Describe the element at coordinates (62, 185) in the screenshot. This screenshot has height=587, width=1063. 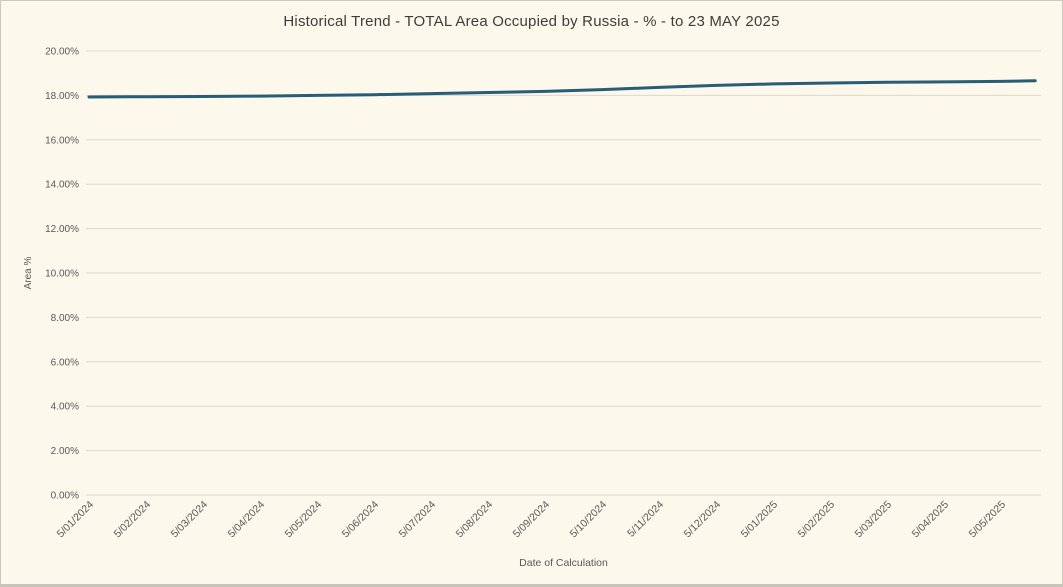
I see `y-tick-label: 14.00%` at that location.